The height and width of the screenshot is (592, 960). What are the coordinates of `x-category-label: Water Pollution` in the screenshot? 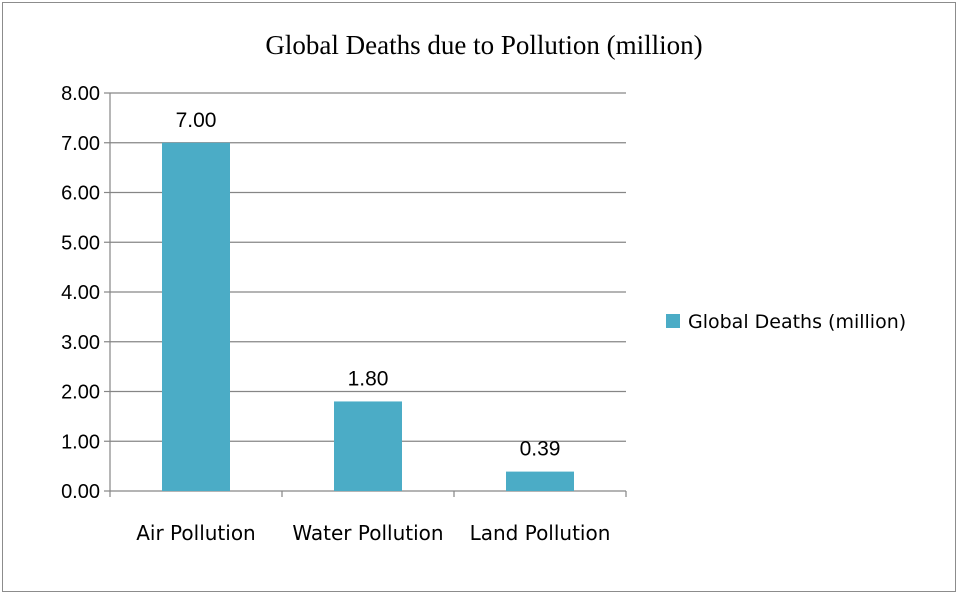 It's located at (367, 533).